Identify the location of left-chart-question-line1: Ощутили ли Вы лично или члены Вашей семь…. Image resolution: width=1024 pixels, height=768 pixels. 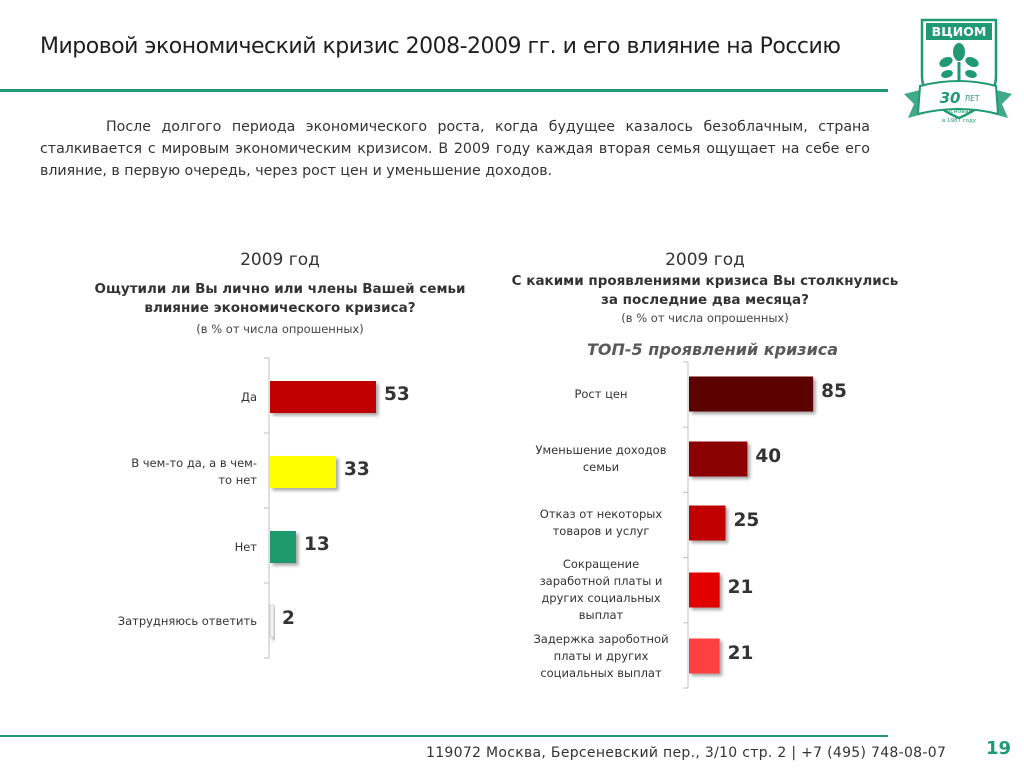
(280, 289).